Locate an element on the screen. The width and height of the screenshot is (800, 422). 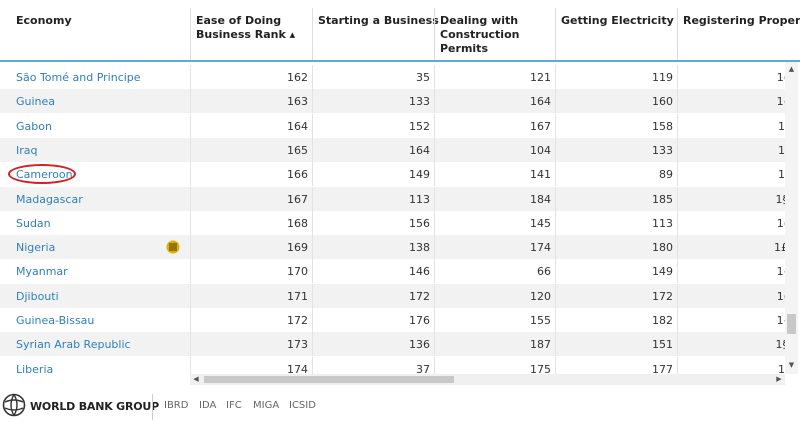
table-row: Guinea-Bissau 172 176 155 182 1‹ is located at coordinates (394, 320).